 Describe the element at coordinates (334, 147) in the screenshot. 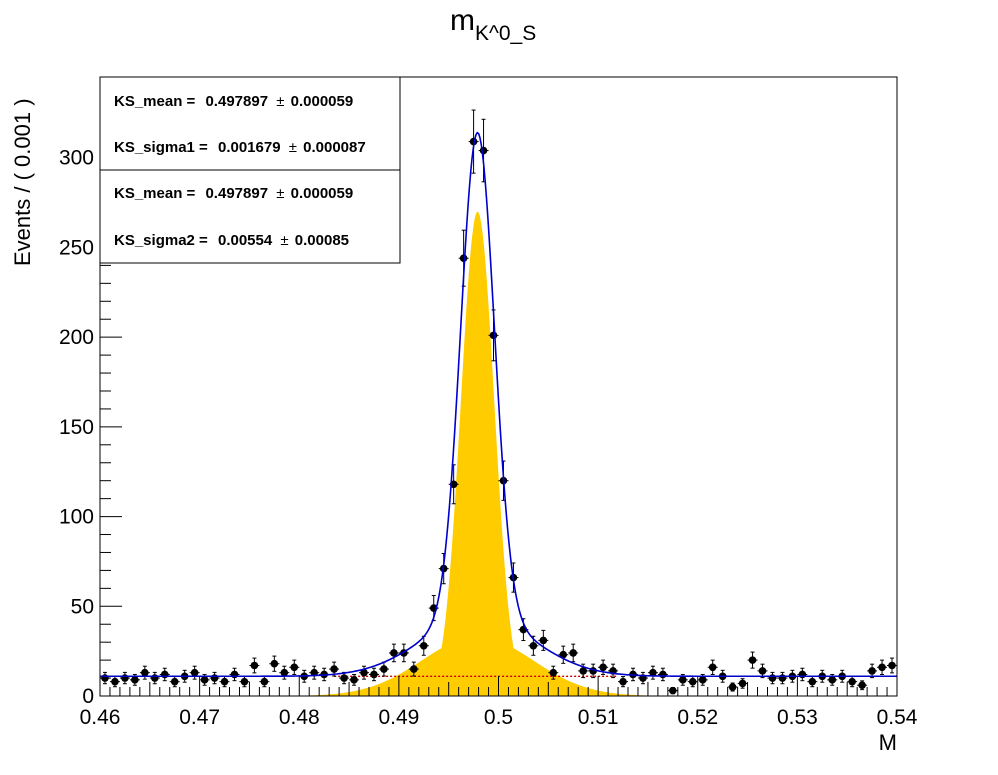

I see `stat-error: 0.000087` at that location.